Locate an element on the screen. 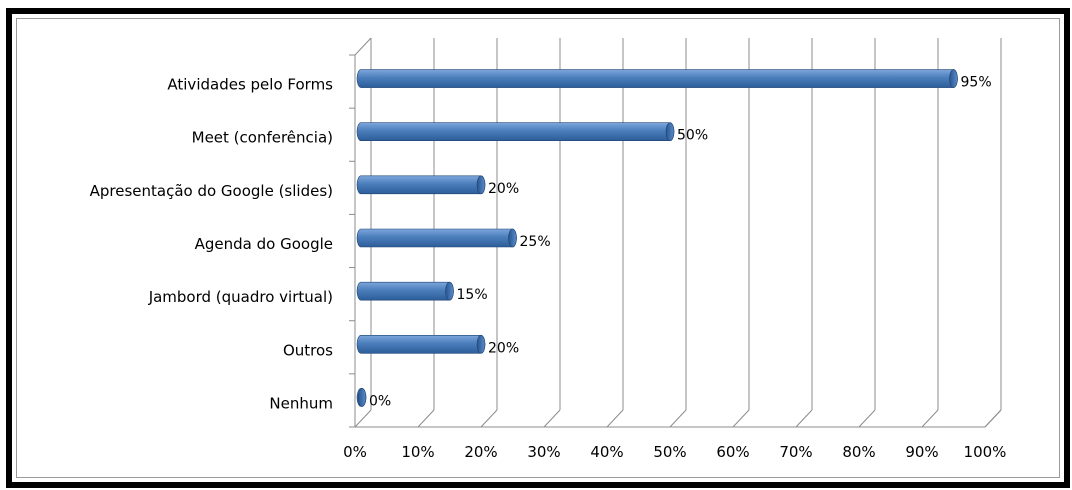 The height and width of the screenshot is (490, 1072). x-tick-label: 50% is located at coordinates (669, 452).